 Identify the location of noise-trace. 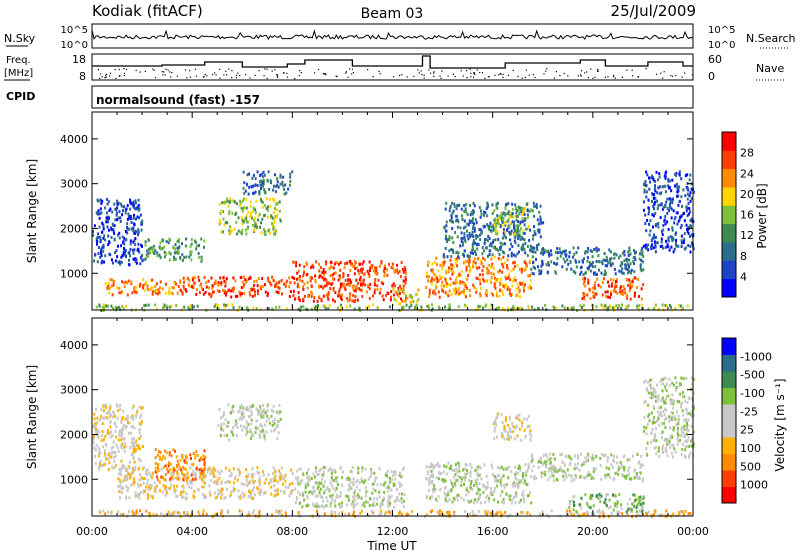
(392, 34).